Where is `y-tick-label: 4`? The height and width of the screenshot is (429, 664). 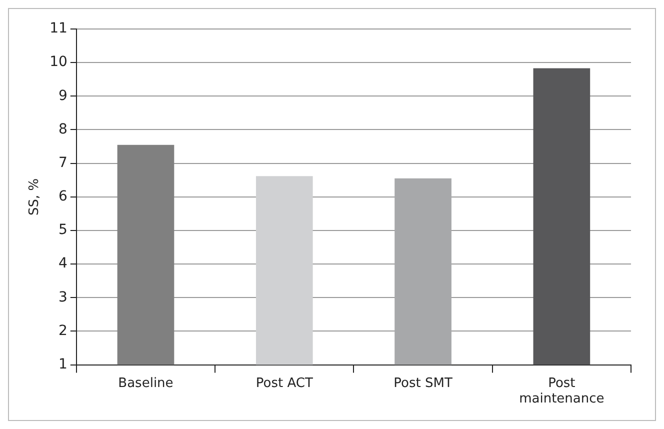
y-tick-label: 4 is located at coordinates (63, 264).